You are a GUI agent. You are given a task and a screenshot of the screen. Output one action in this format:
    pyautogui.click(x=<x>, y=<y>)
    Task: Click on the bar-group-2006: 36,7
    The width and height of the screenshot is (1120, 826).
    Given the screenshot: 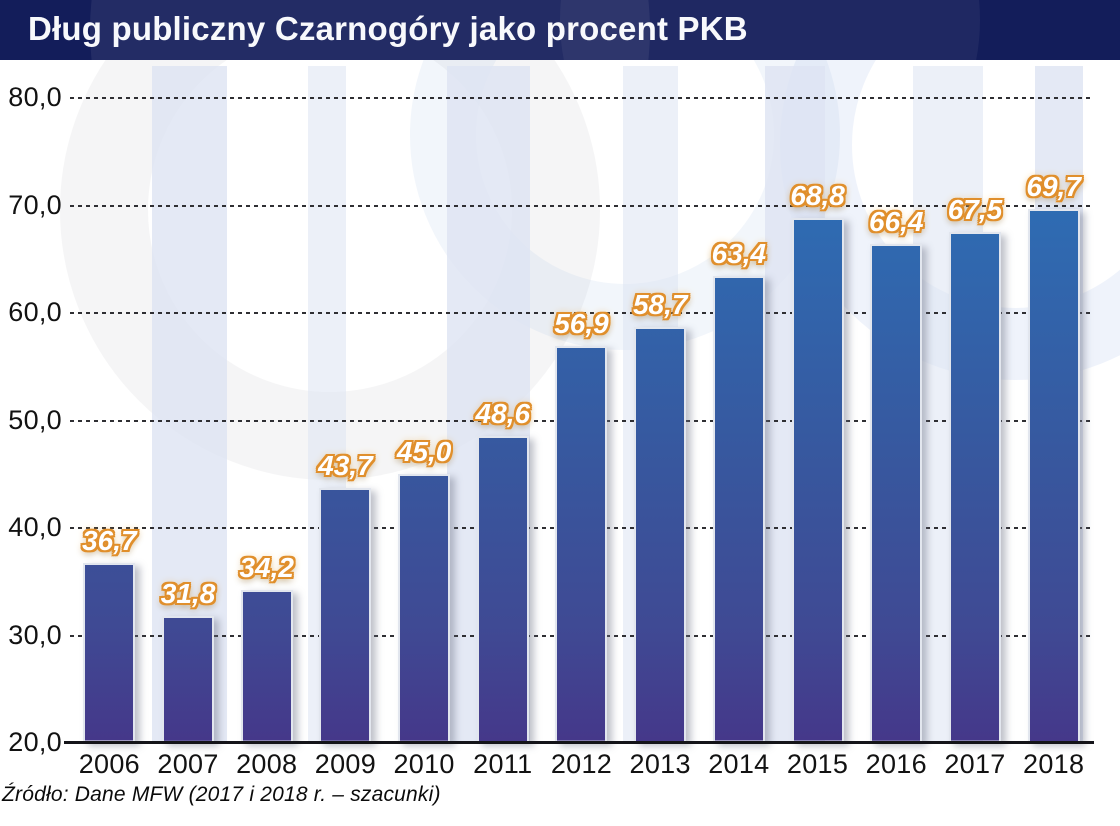 What is the action you would take?
    pyautogui.click(x=109, y=420)
    